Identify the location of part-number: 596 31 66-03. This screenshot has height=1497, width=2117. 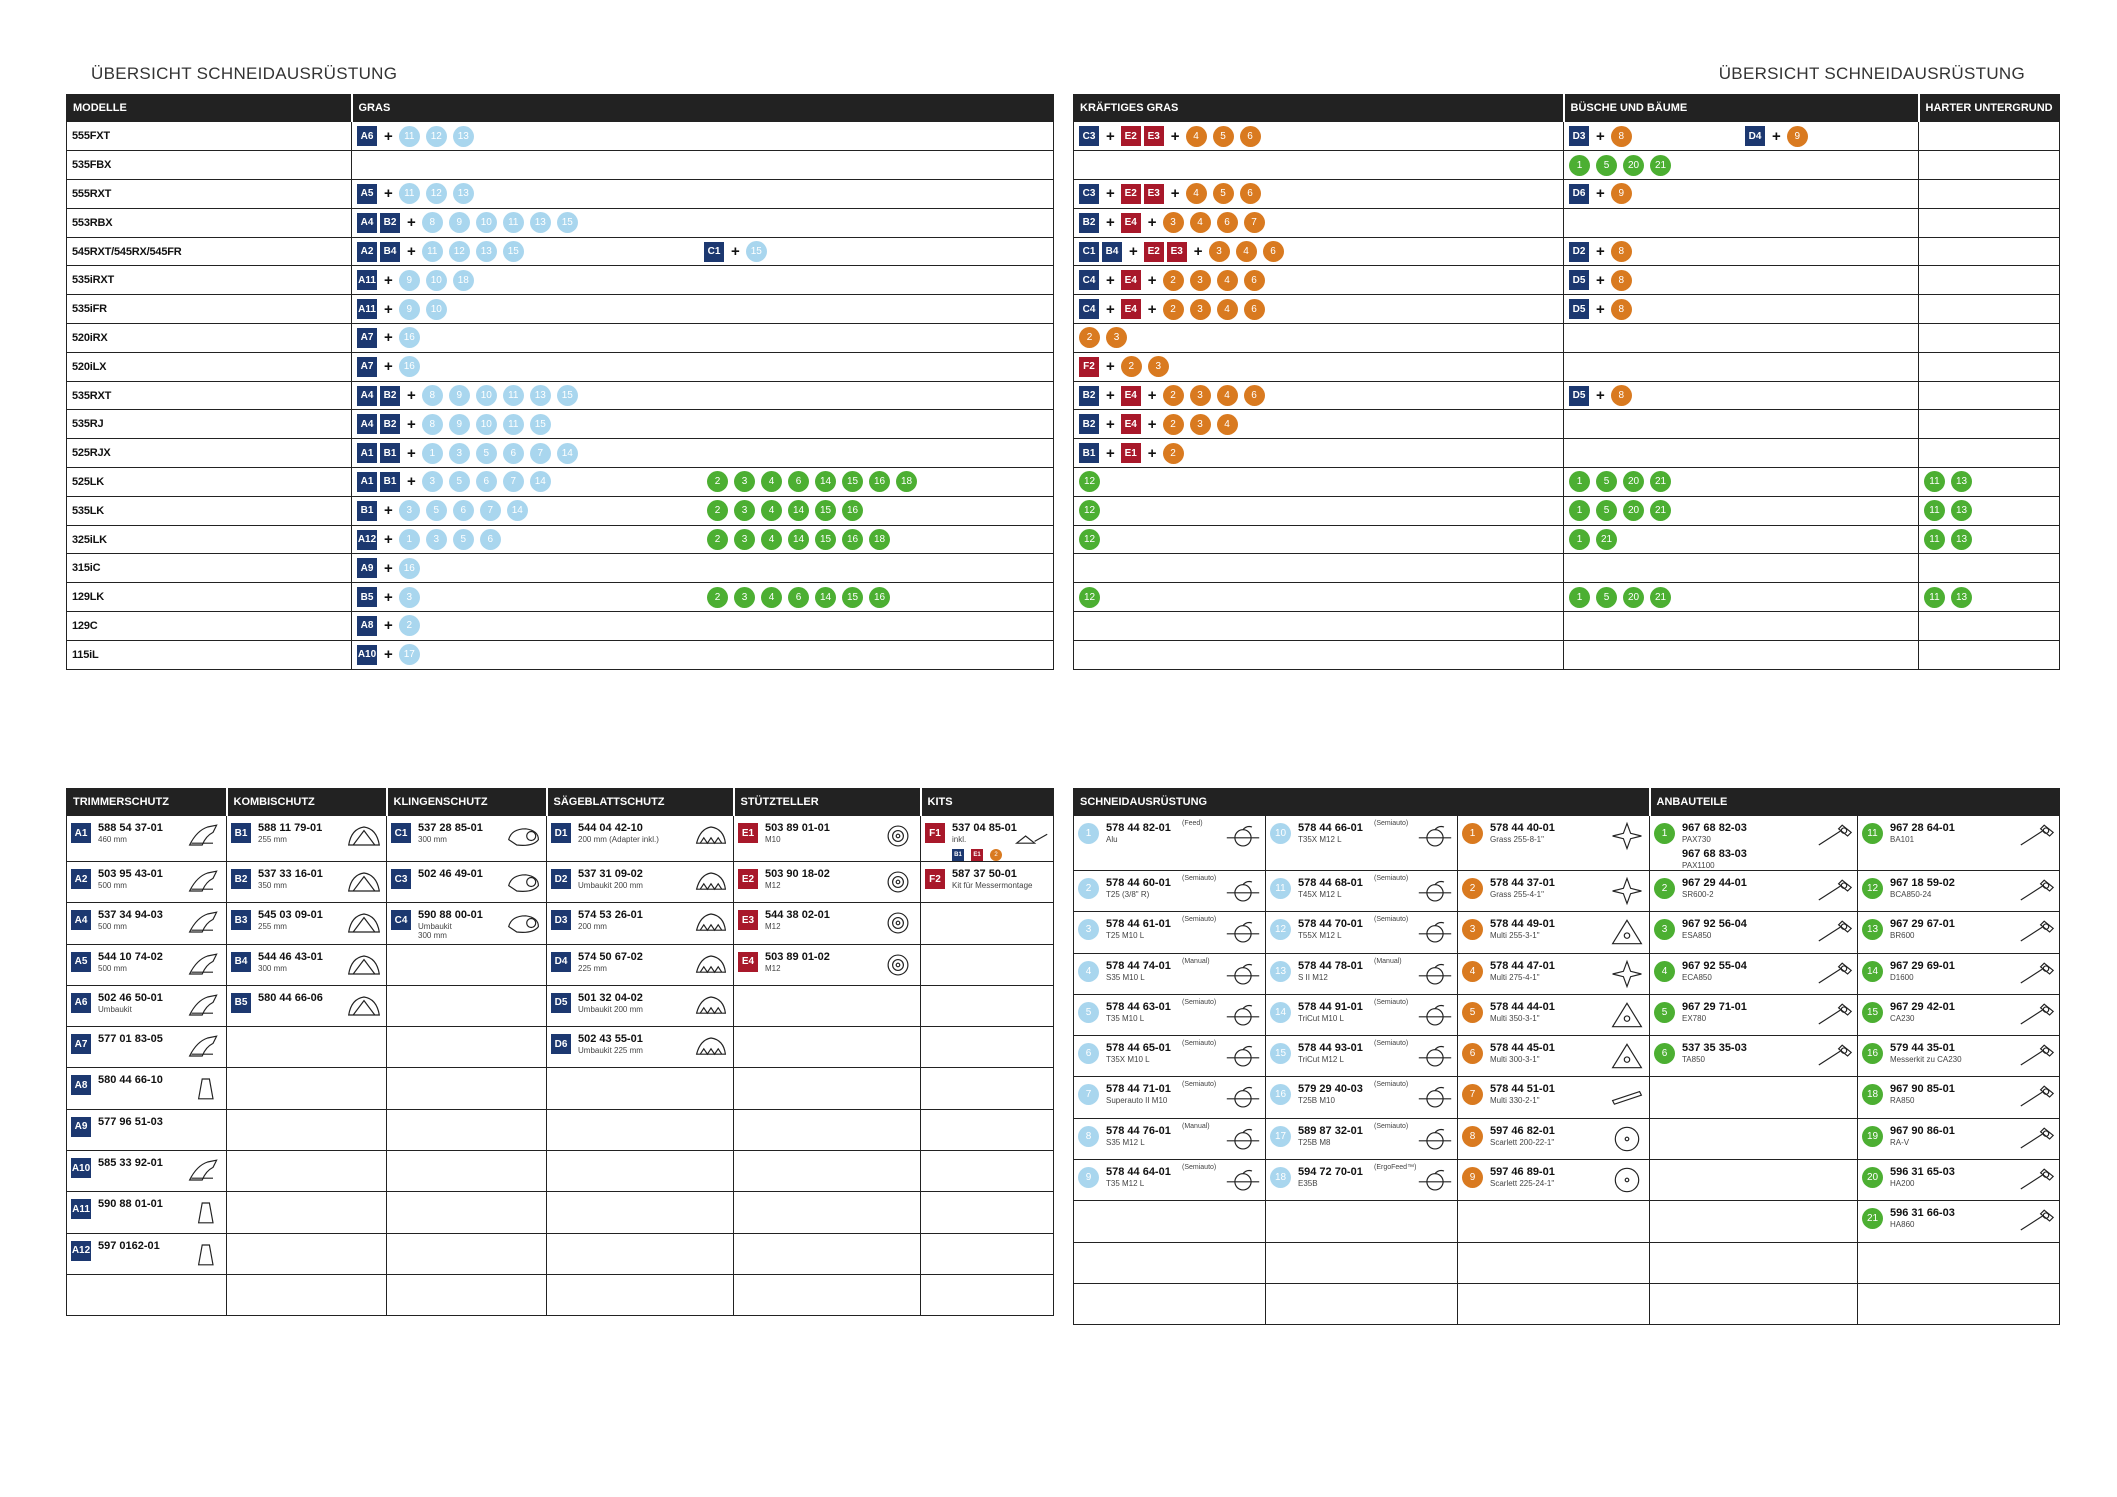
(1922, 1213).